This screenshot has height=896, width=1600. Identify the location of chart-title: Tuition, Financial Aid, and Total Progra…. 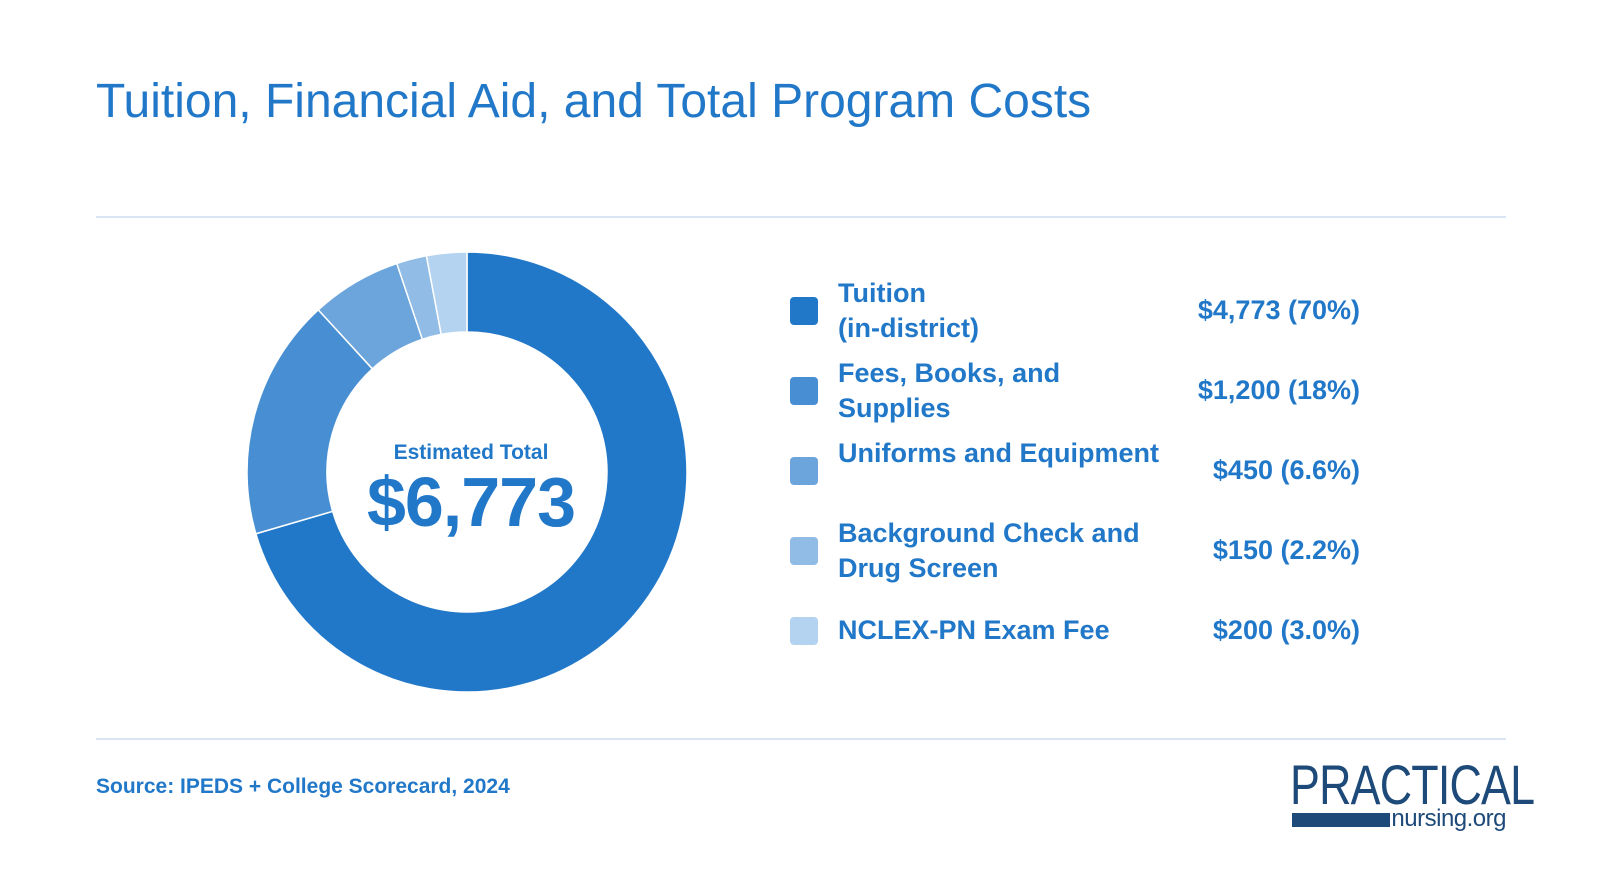
(594, 101).